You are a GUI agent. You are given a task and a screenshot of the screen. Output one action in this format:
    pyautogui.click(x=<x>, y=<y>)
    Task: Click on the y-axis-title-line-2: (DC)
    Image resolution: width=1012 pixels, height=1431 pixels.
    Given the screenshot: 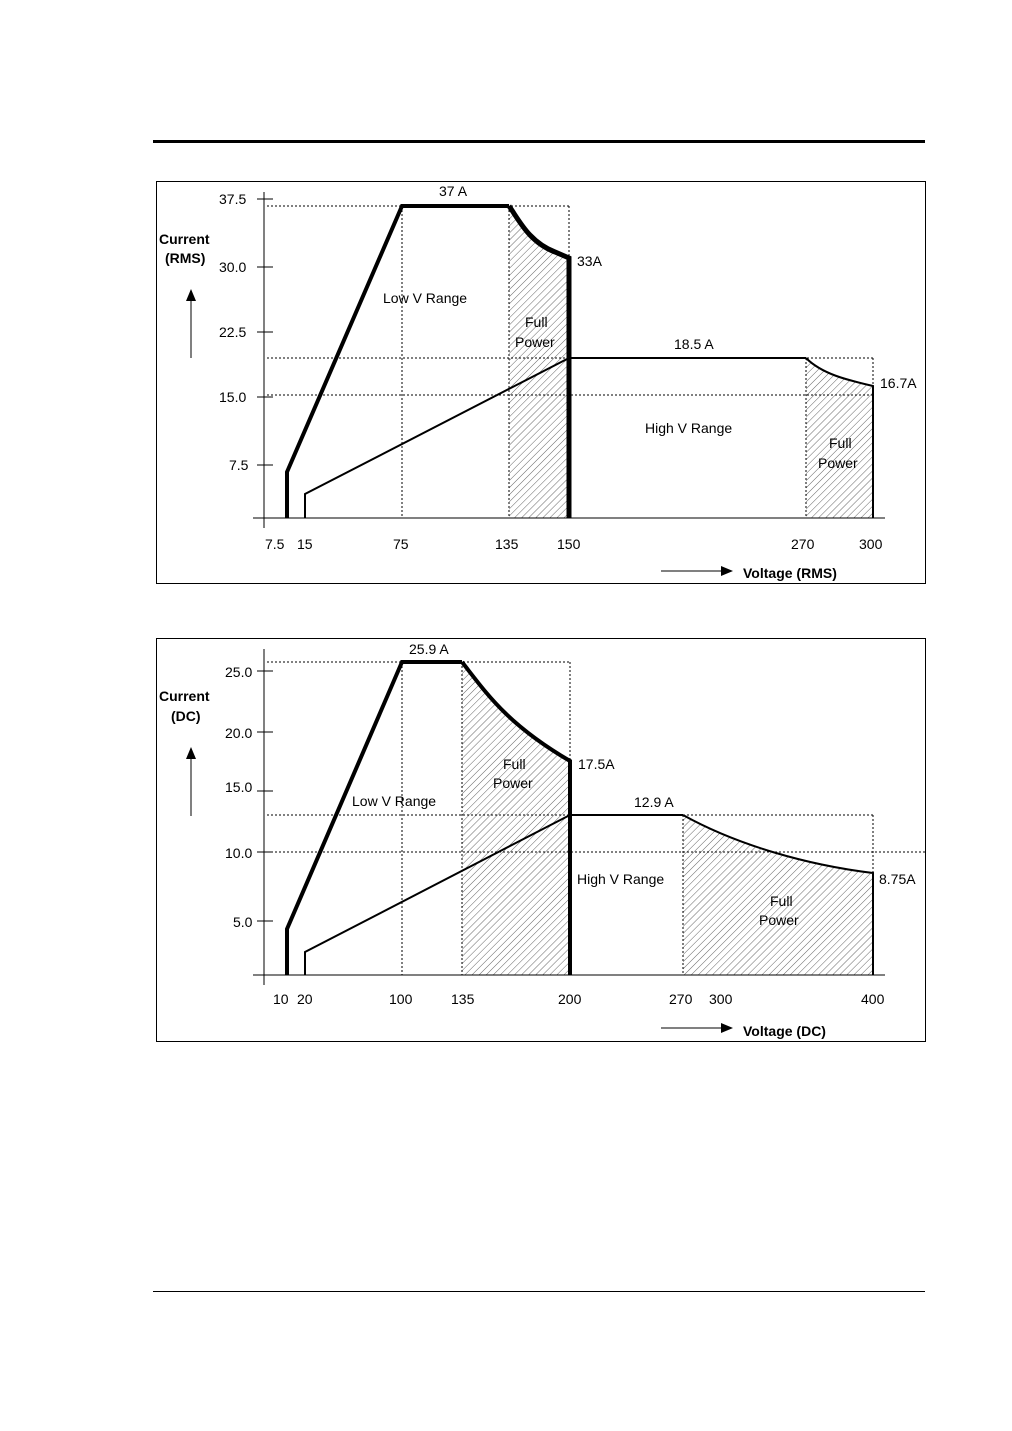 What is the action you would take?
    pyautogui.click(x=186, y=716)
    